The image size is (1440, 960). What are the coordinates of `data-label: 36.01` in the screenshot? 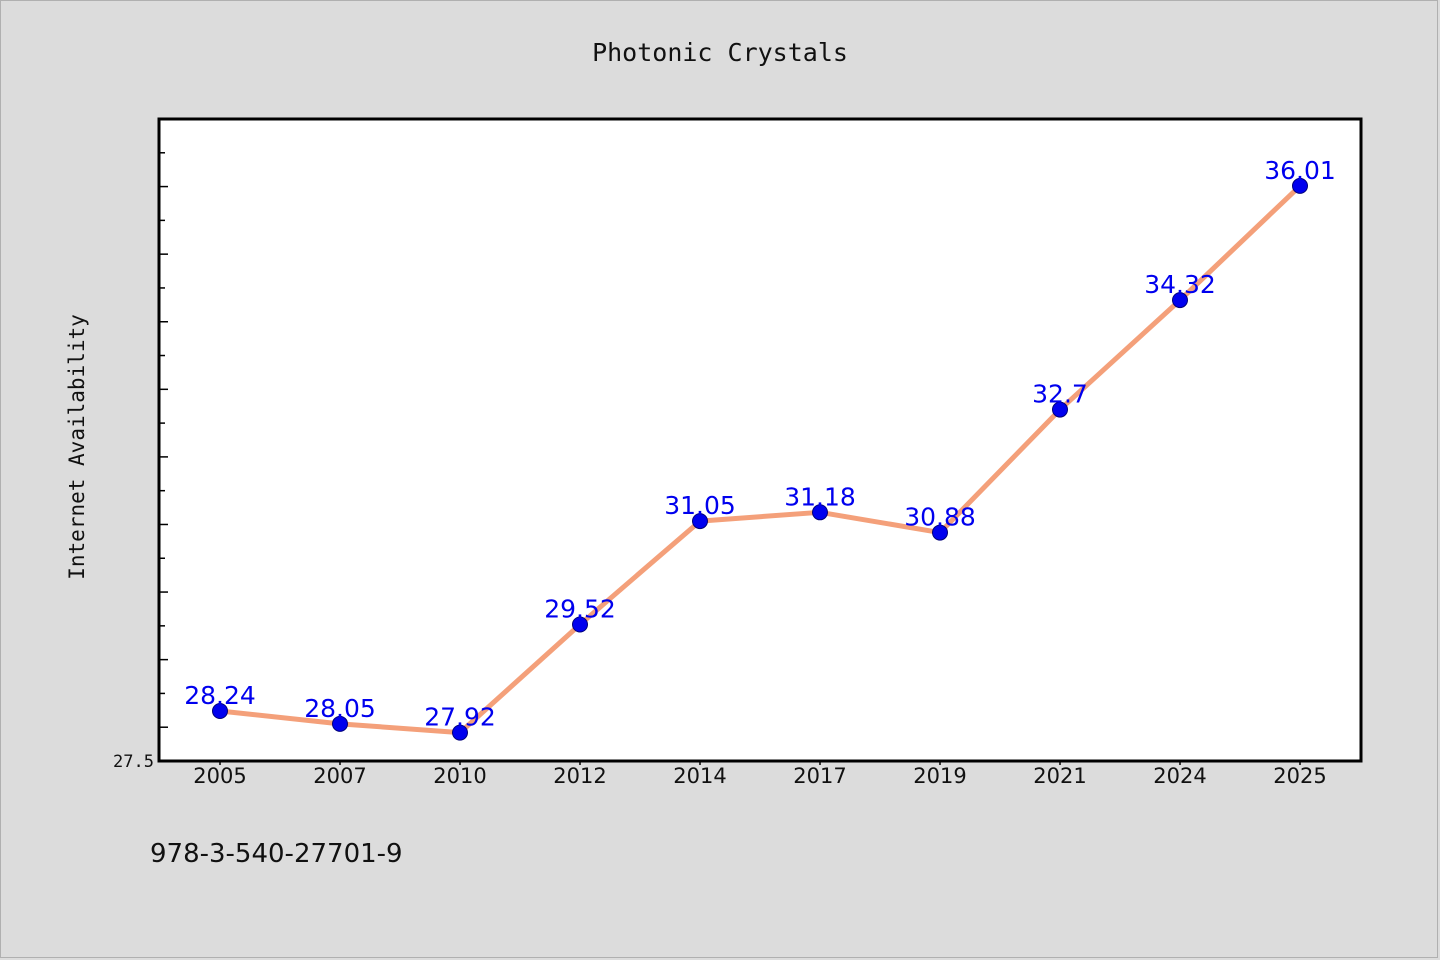 It's located at (1300, 170).